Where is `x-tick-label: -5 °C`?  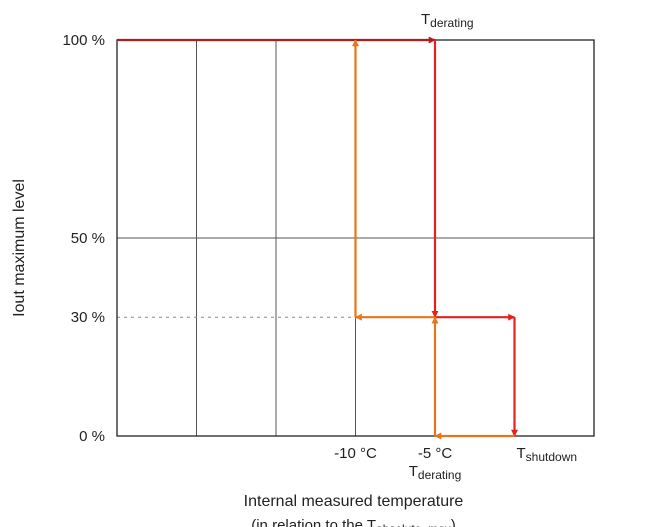 x-tick-label: -5 °C is located at coordinates (435, 453).